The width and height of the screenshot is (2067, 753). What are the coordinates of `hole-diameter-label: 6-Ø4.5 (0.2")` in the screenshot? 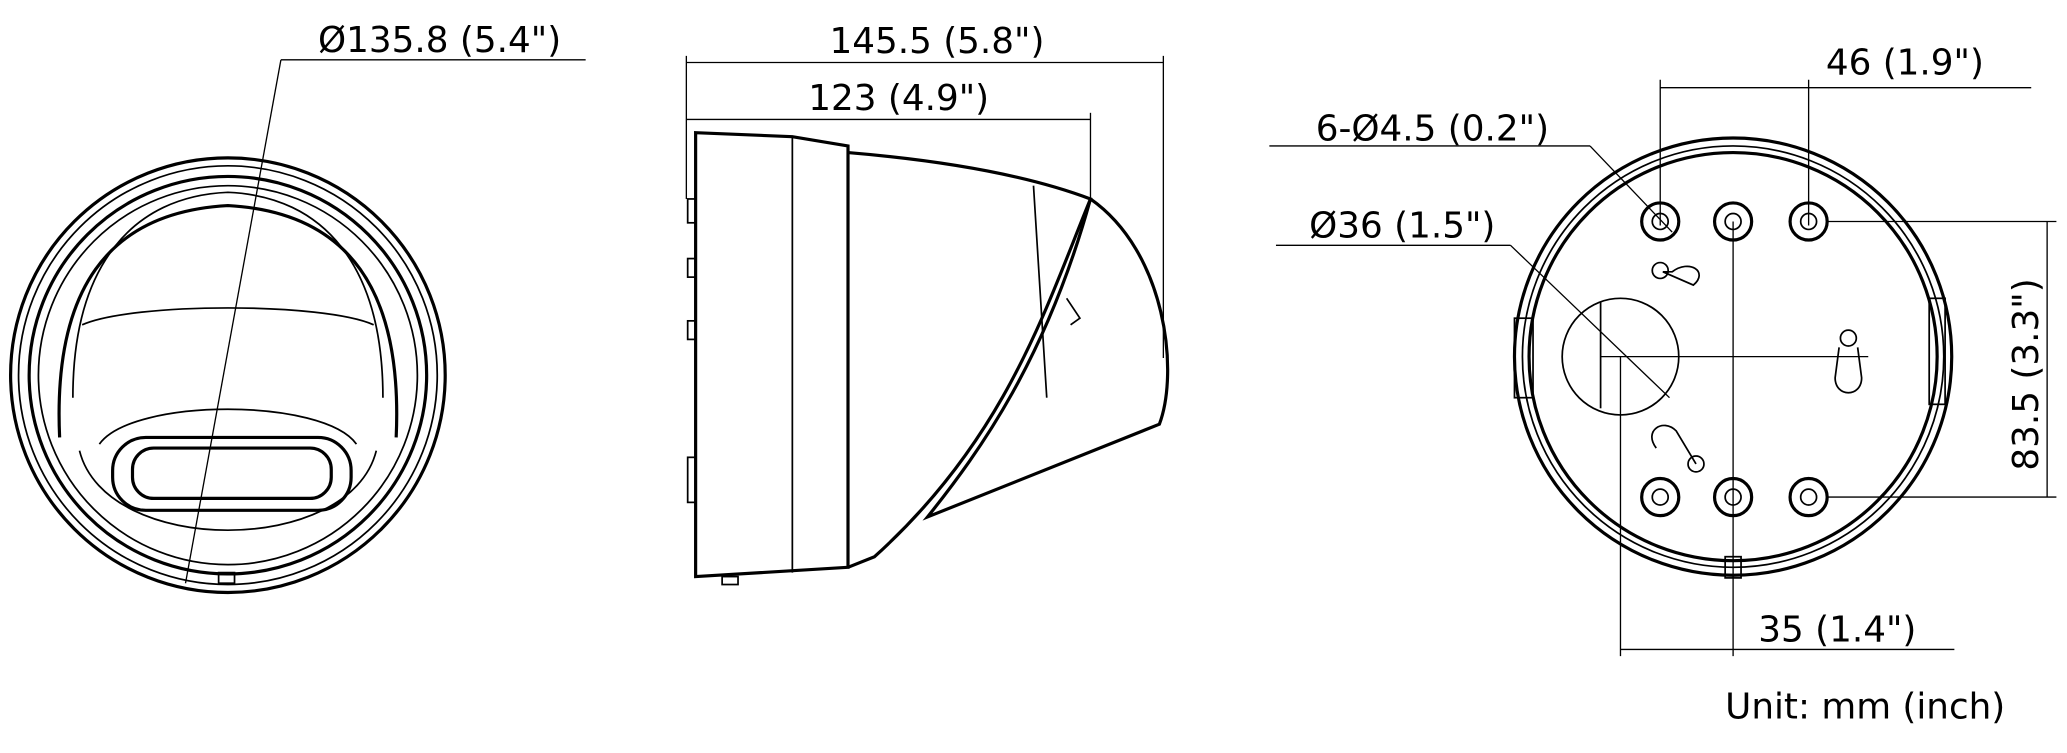 It's located at (1432, 129).